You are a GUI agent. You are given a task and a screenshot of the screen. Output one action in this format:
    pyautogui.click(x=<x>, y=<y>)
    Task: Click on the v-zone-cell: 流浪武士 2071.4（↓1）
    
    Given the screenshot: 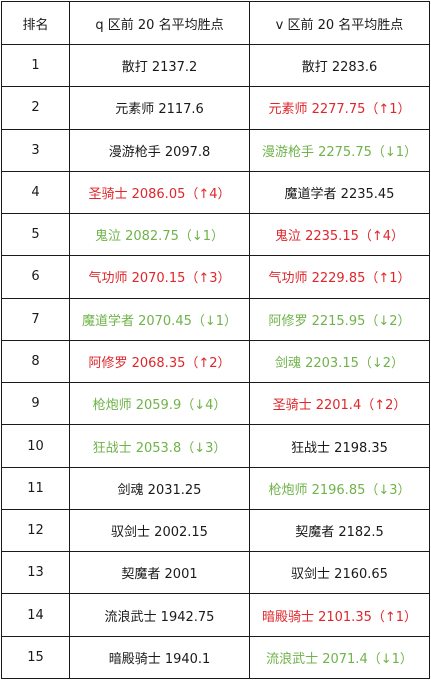 What is the action you would take?
    pyautogui.click(x=339, y=657)
    